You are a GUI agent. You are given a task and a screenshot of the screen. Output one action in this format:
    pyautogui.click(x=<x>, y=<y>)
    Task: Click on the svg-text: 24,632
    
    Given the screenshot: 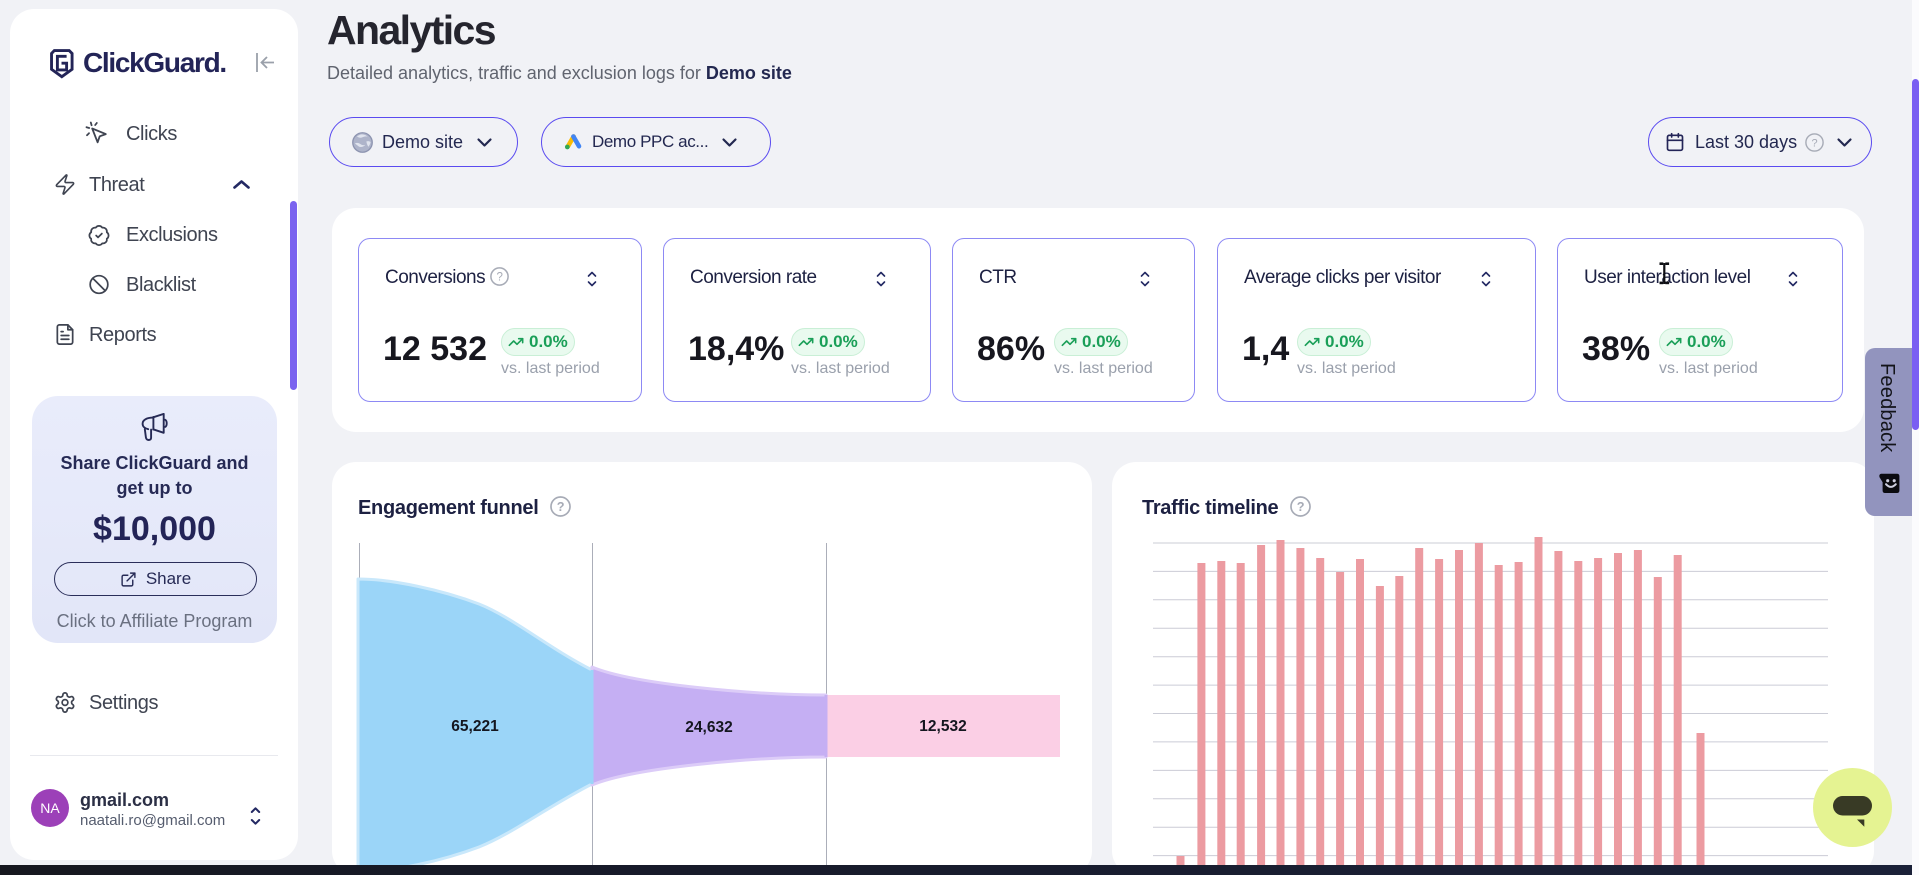 What is the action you would take?
    pyautogui.click(x=708, y=727)
    